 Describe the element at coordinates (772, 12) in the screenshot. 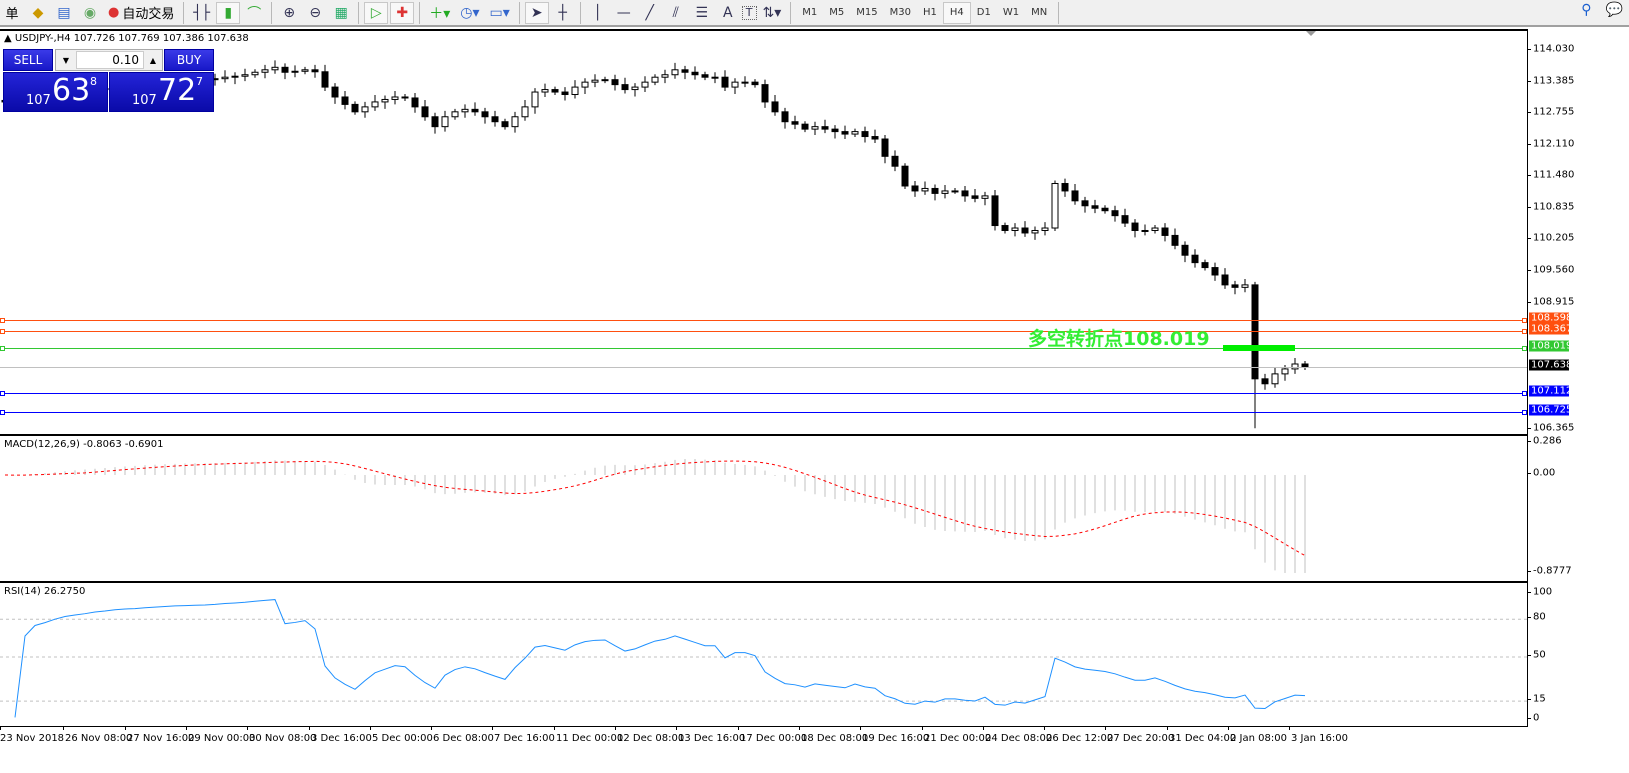

I see `arrows-icon: ⇅▾` at that location.